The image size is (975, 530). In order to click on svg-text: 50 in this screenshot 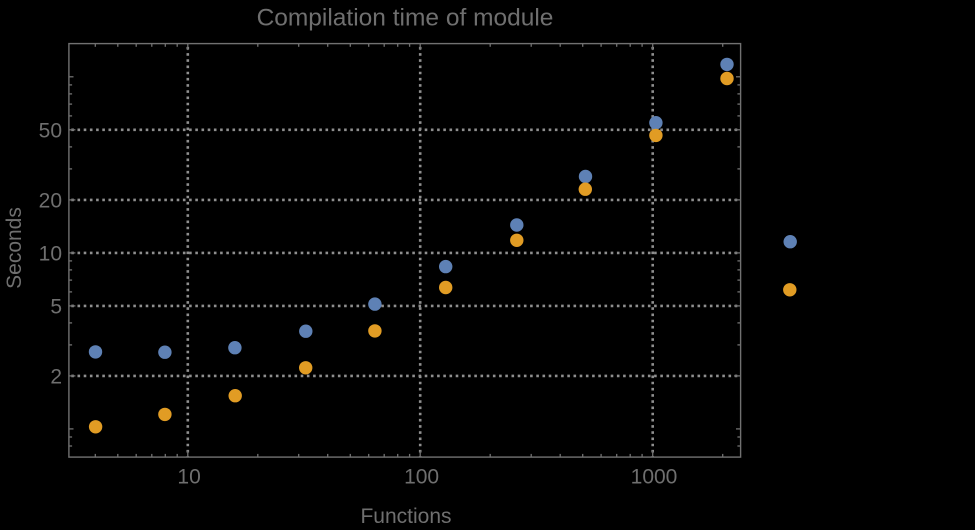, I will do `click(50, 130)`.